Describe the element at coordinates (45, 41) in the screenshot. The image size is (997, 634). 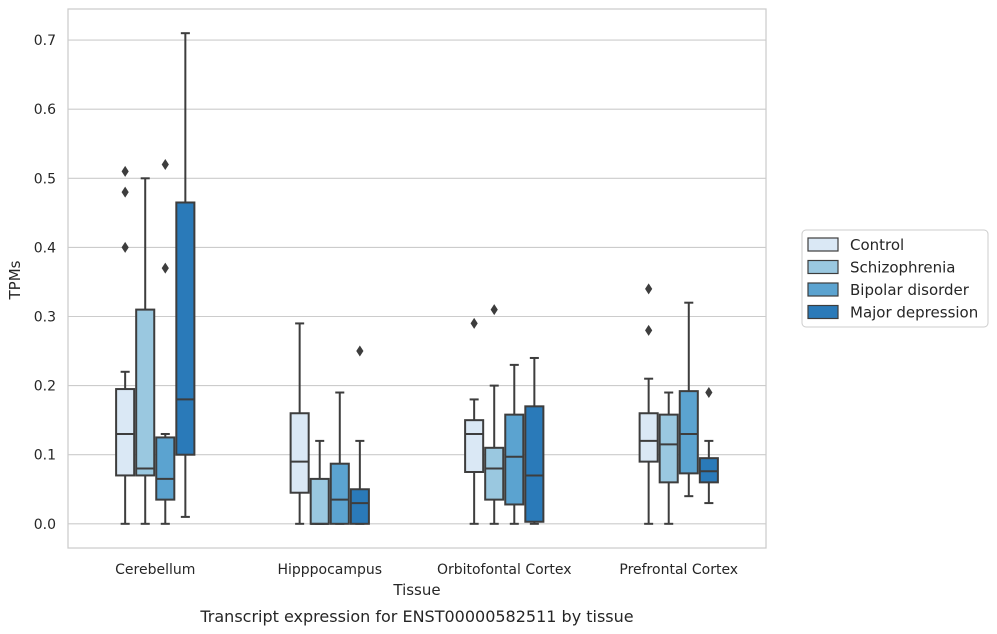
I see `y-tick-label: 0.7` at that location.